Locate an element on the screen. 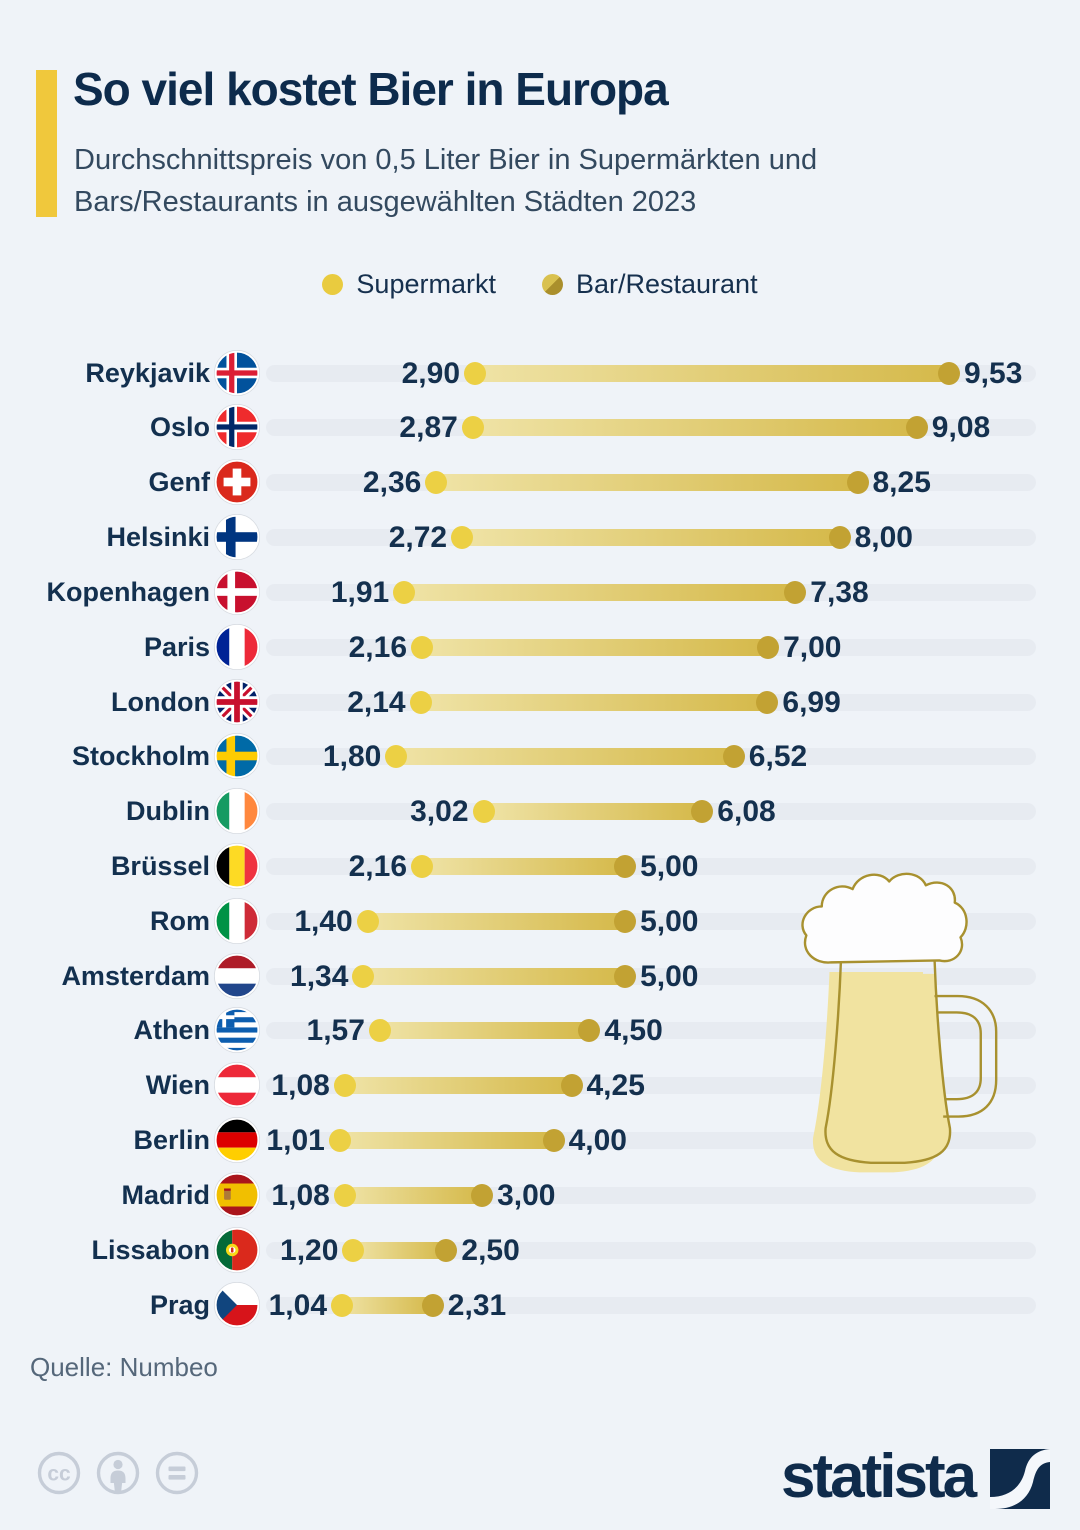  beer-mug-icon is located at coordinates (899, 1022).